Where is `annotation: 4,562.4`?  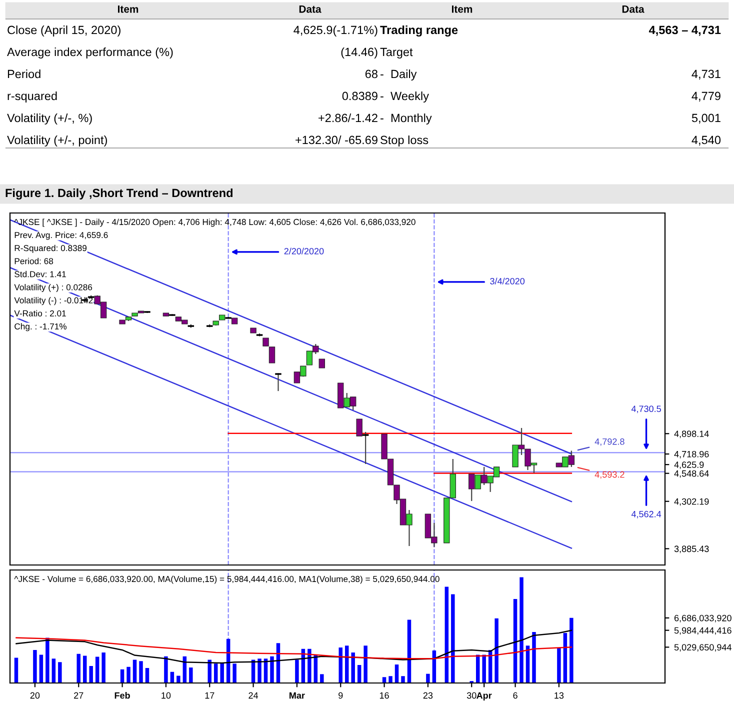
annotation: 4,562.4 is located at coordinates (646, 514).